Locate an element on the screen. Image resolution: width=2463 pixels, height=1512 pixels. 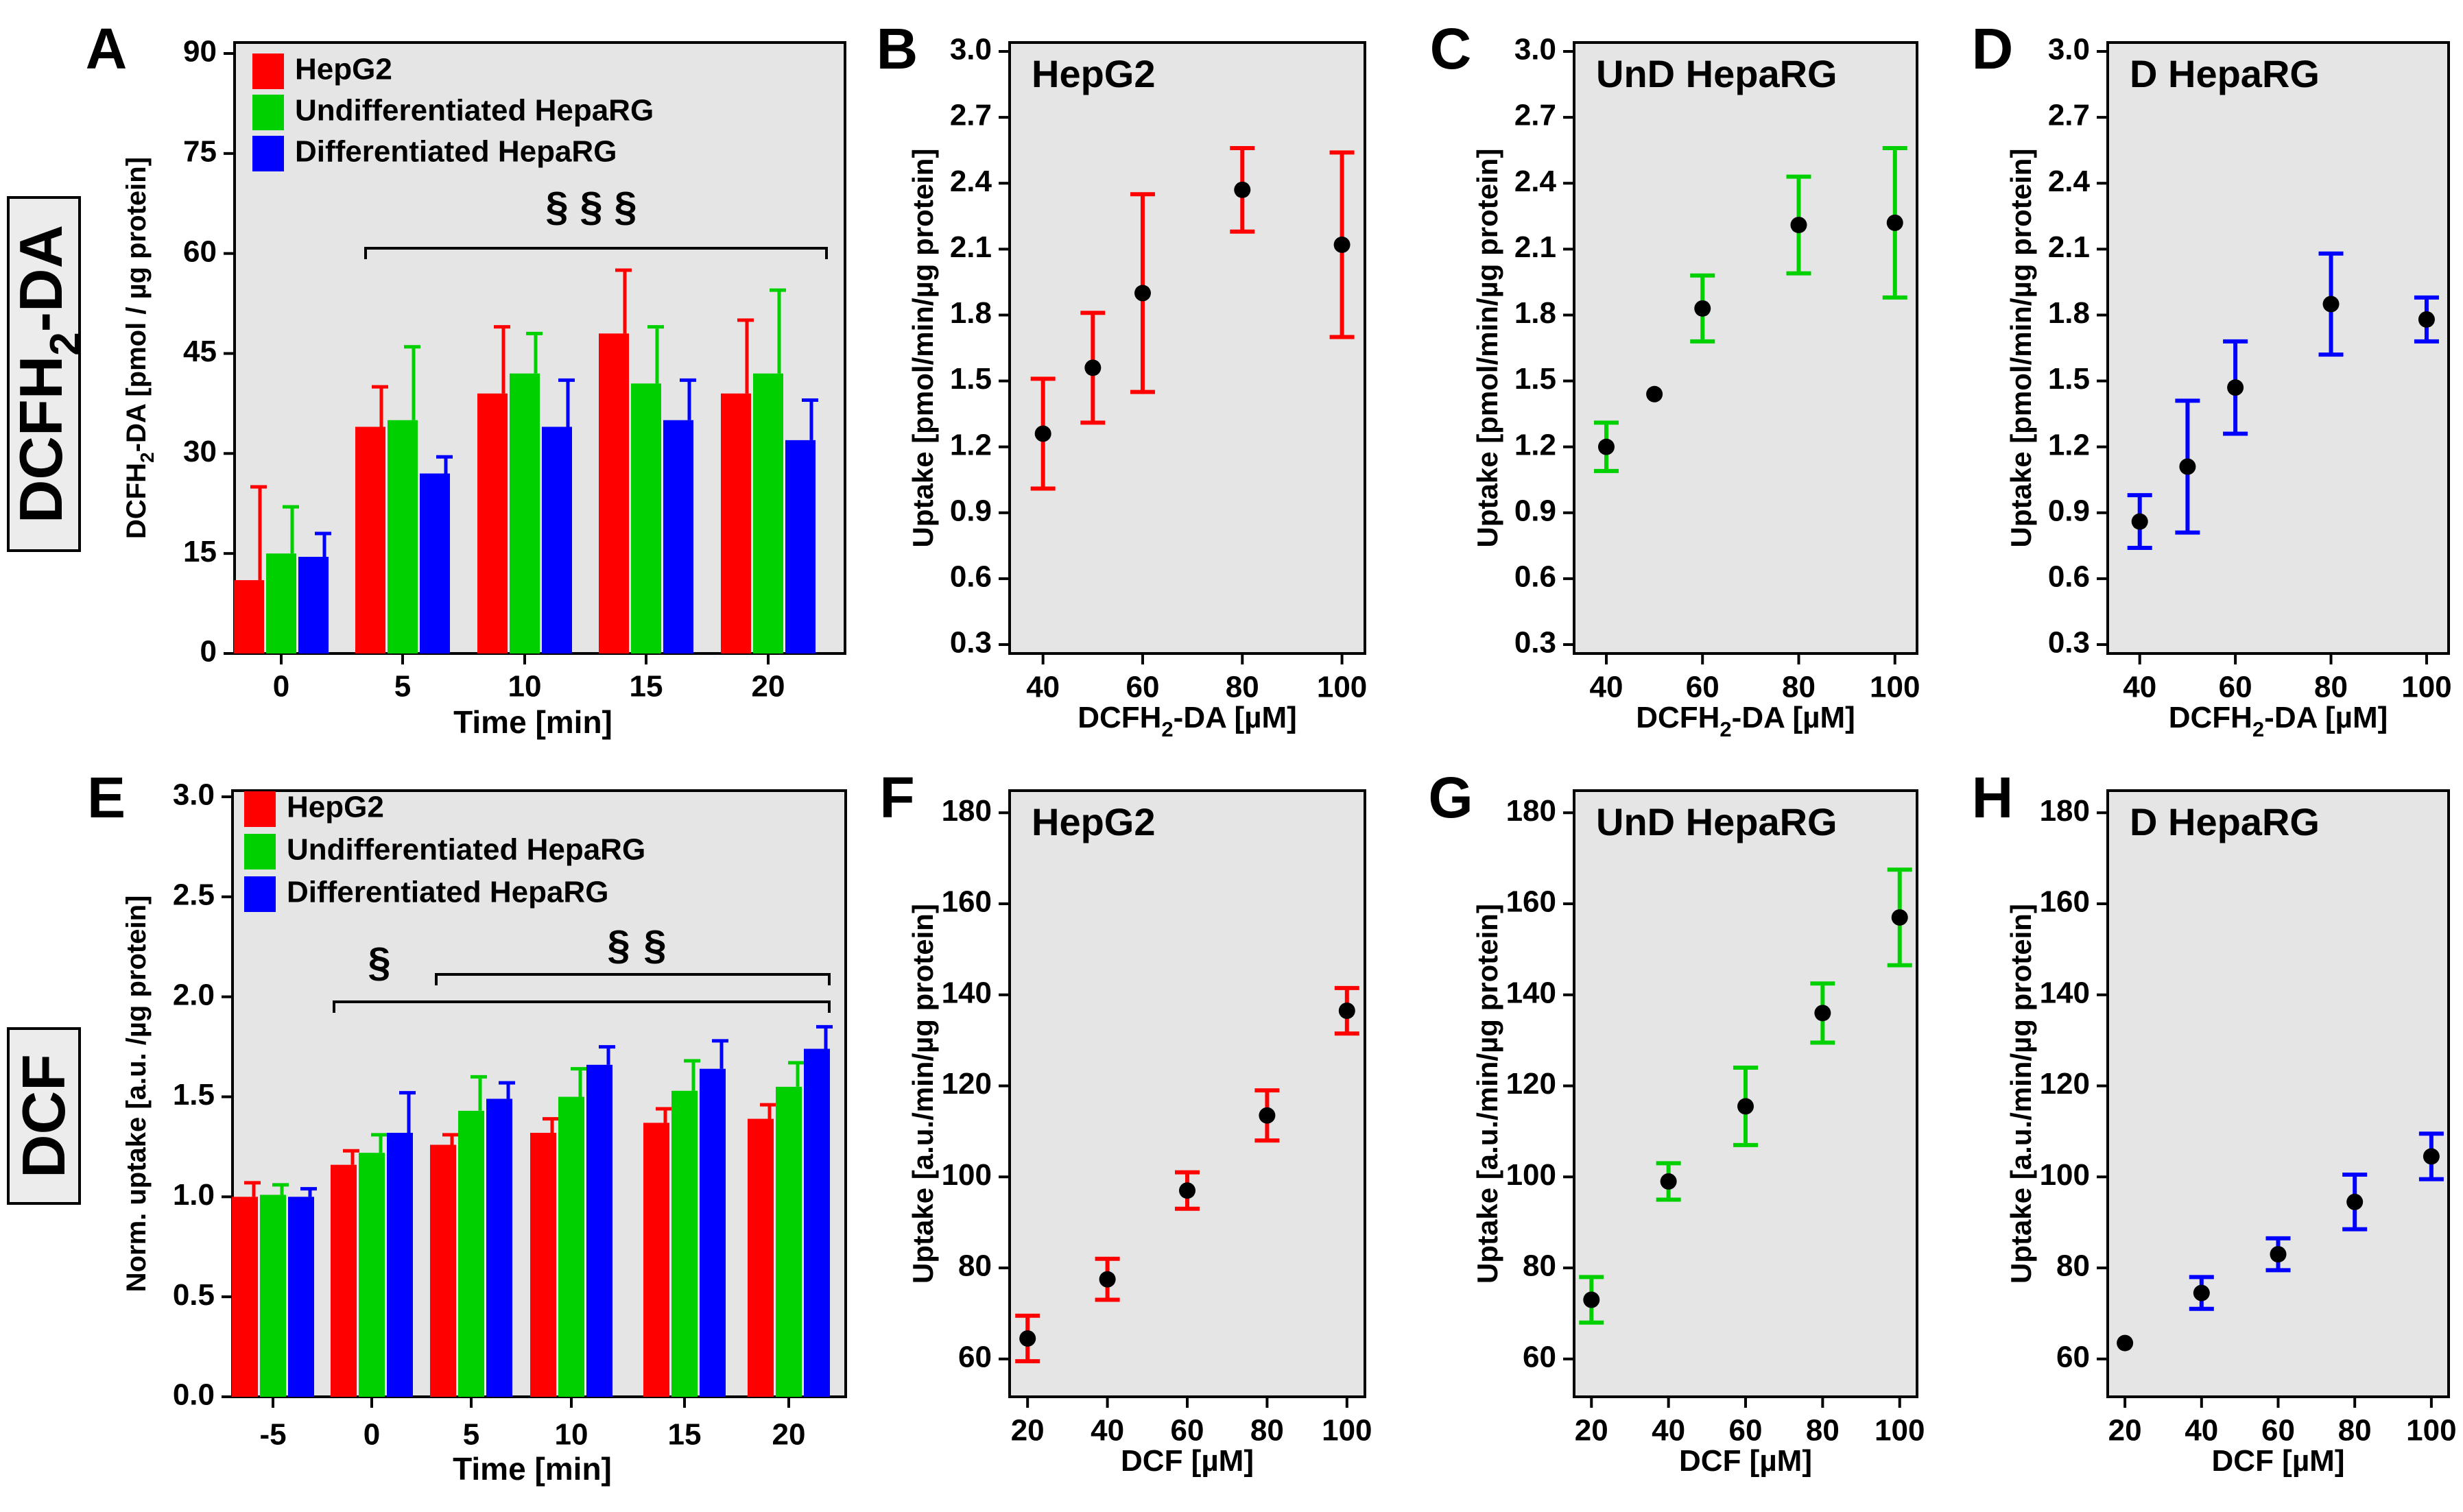
panel-c-frame is located at coordinates (1746, 348).